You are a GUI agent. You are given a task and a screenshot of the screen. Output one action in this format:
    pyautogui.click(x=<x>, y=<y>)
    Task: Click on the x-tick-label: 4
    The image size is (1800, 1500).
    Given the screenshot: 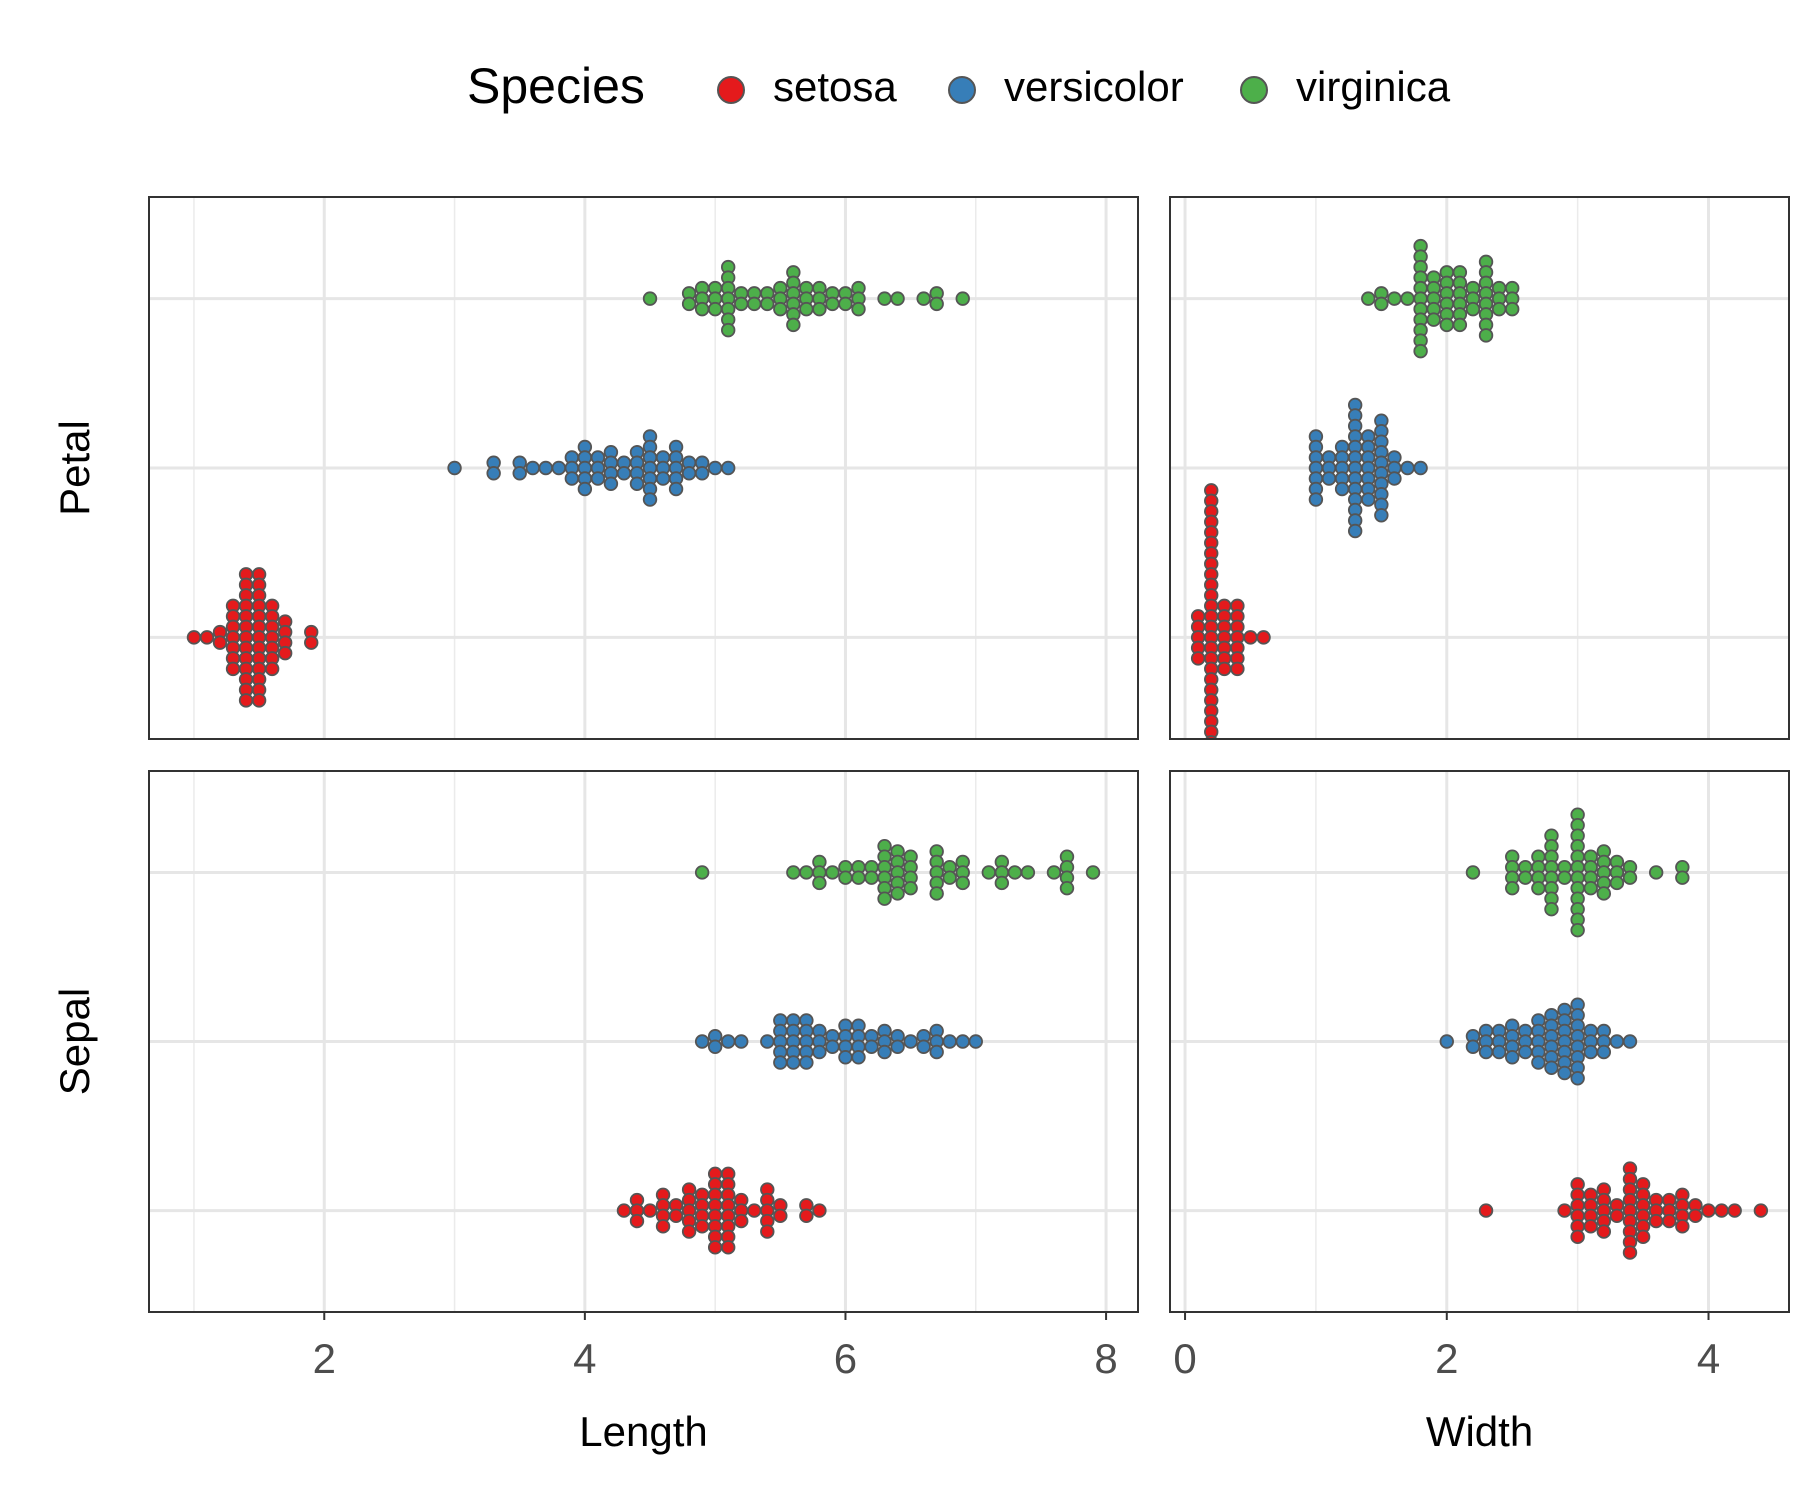 What is the action you would take?
    pyautogui.click(x=1708, y=1358)
    